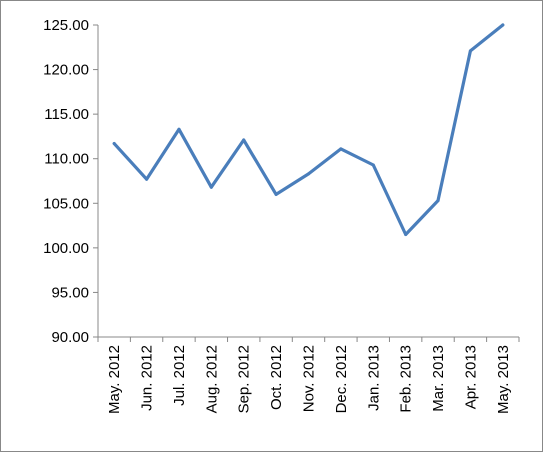 The width and height of the screenshot is (543, 453). I want to click on y-tick-label: 125.00, so click(66, 25).